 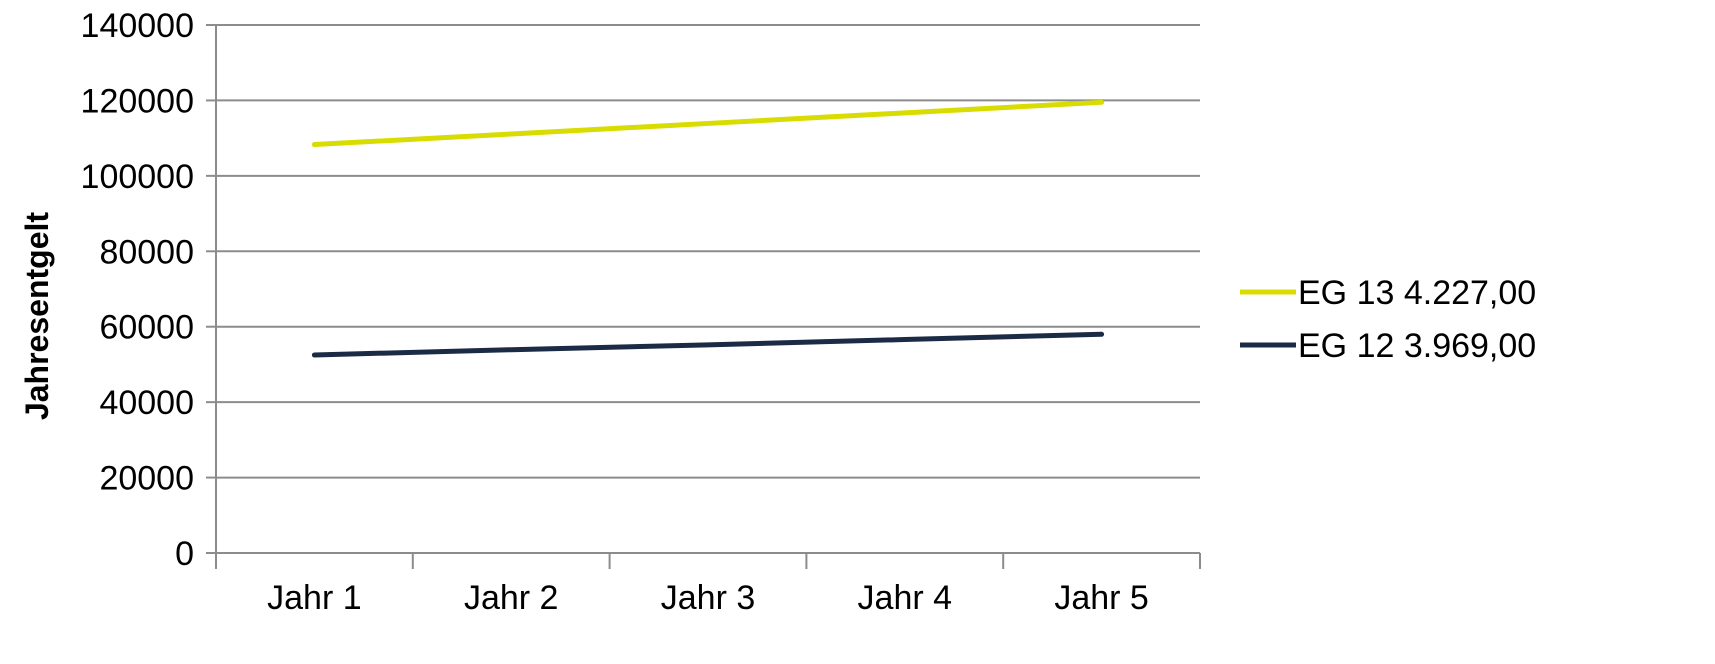 I want to click on y-tick-label: 0, so click(x=184, y=554).